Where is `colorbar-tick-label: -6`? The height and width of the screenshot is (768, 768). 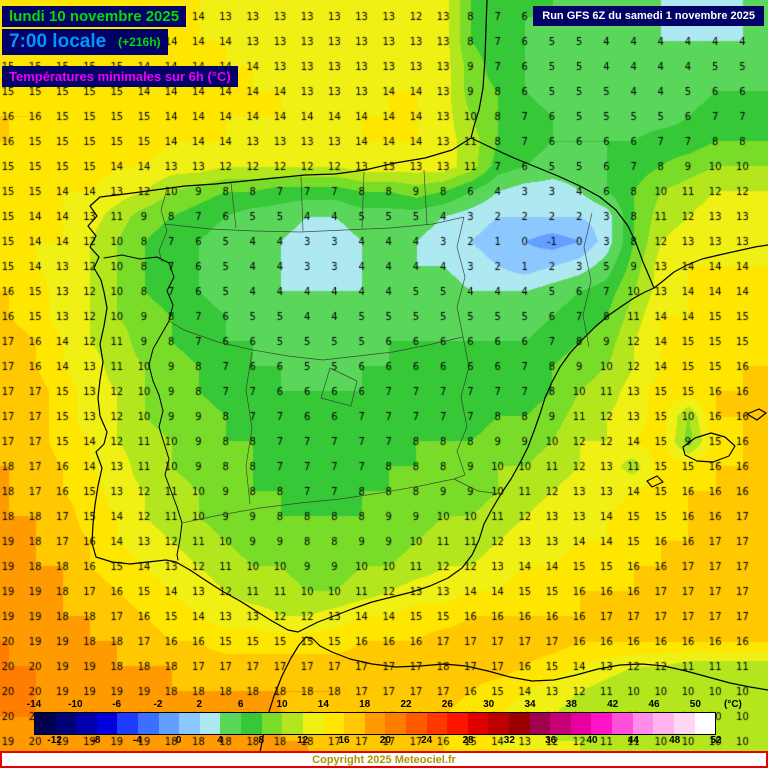 colorbar-tick-label: -6 is located at coordinates (117, 704).